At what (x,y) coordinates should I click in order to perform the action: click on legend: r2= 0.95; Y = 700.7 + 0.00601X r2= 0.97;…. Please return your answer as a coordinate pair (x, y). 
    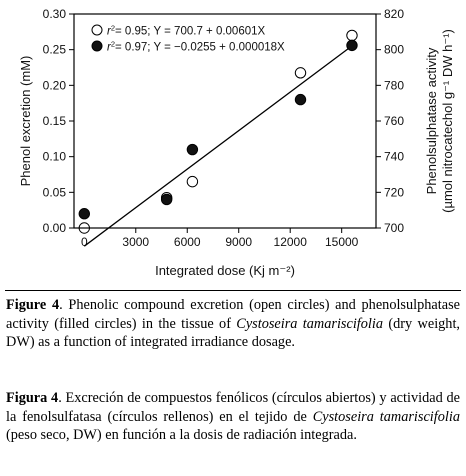
    Looking at the image, I should click on (188, 38).